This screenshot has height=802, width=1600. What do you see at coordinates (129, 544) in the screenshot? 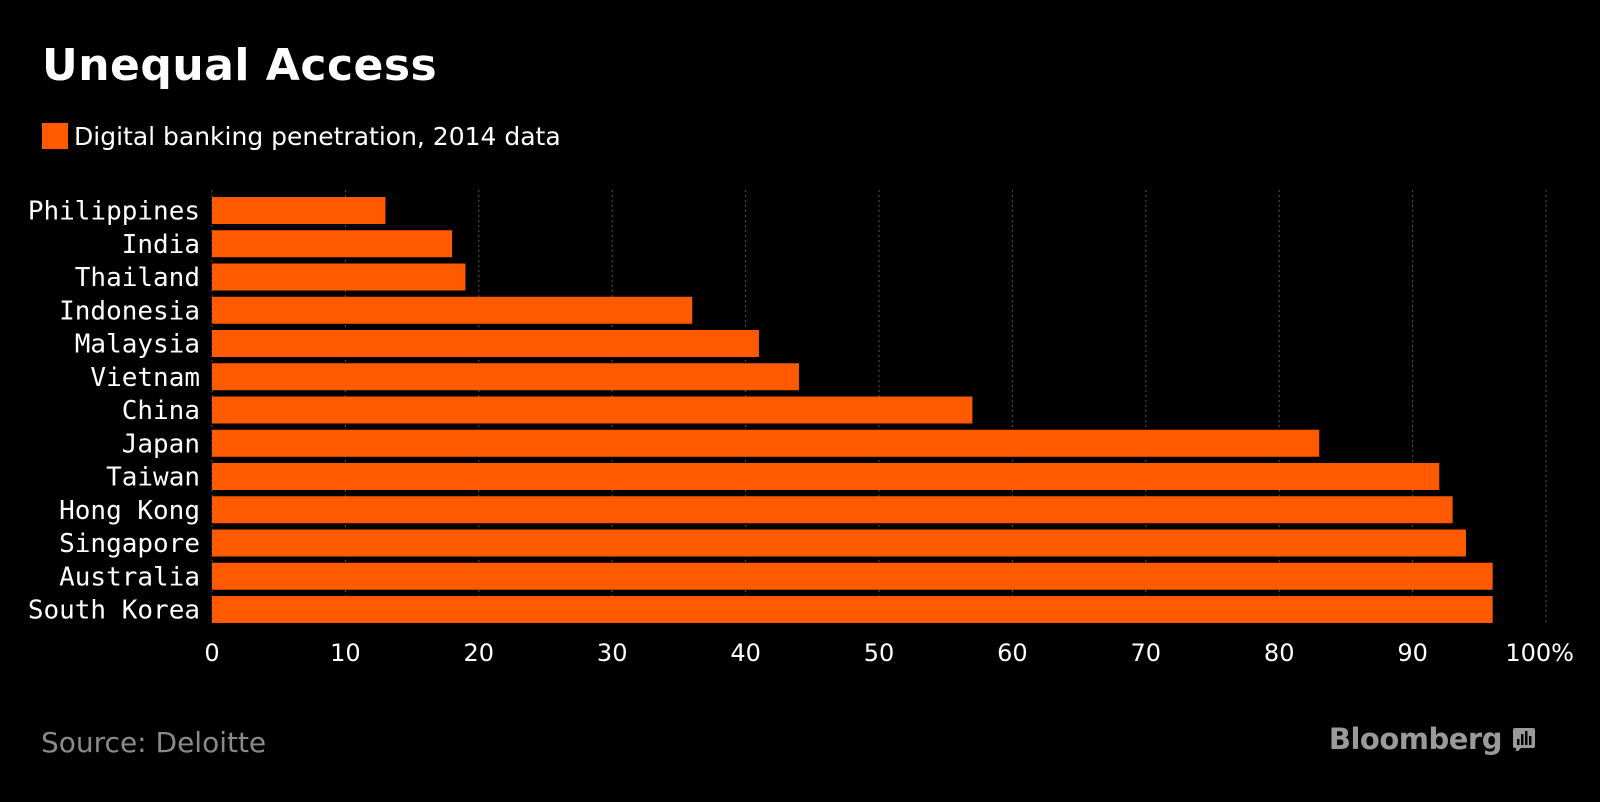
I see `category-label: Singapore` at bounding box center [129, 544].